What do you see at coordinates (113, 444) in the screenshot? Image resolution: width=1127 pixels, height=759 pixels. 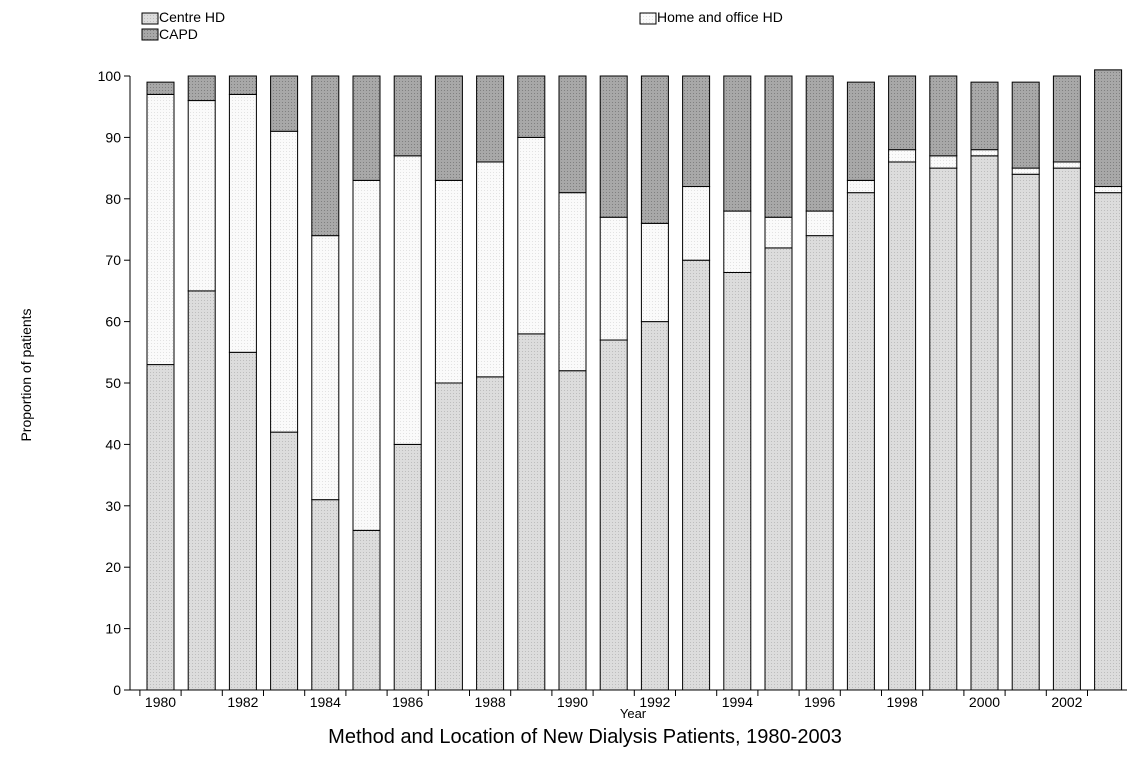 I see `y-tick-label: 40` at bounding box center [113, 444].